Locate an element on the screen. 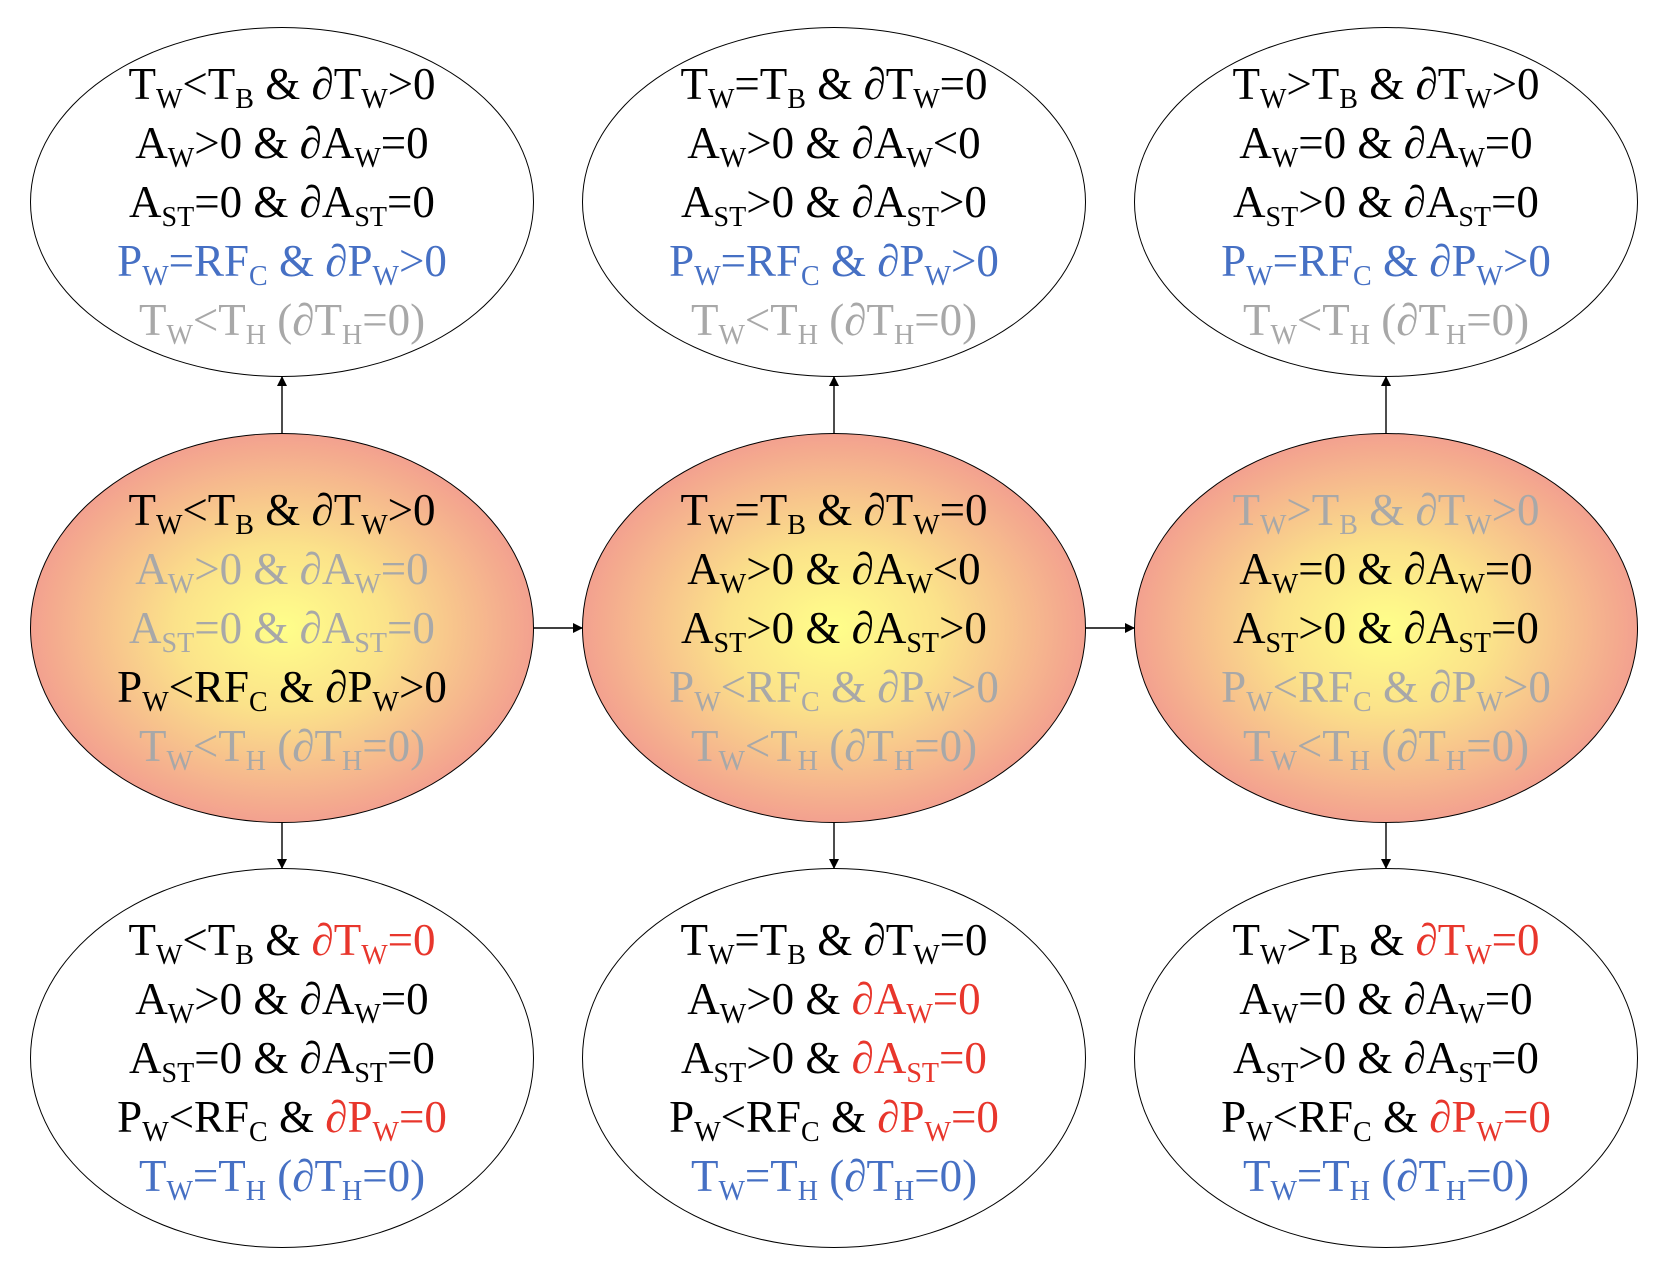  condition-text: TW<TB & is located at coordinates (220, 942).